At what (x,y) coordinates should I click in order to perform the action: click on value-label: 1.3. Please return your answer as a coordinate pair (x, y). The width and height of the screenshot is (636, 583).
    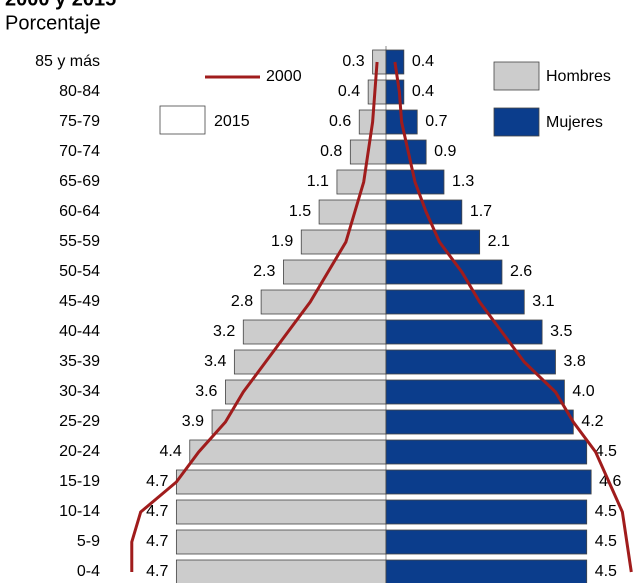
    Looking at the image, I should click on (463, 181).